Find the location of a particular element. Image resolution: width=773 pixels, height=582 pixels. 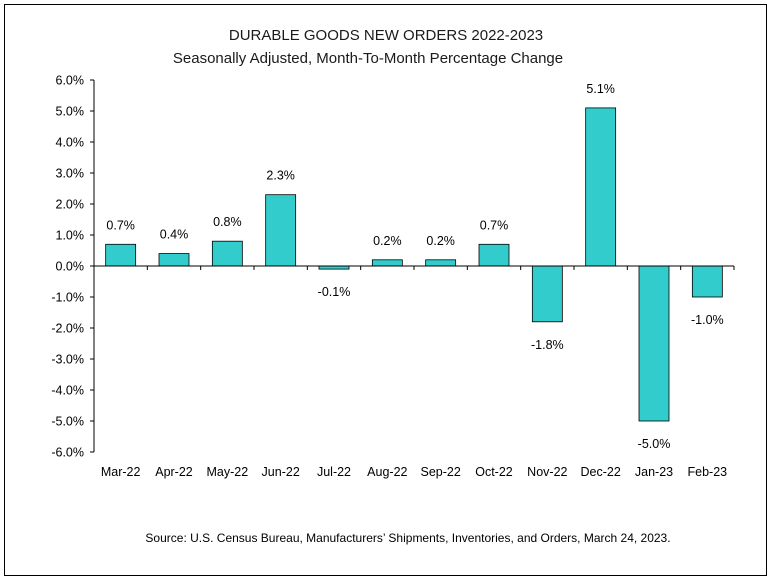

y-tick-label: 2.0% is located at coordinates (70, 205).